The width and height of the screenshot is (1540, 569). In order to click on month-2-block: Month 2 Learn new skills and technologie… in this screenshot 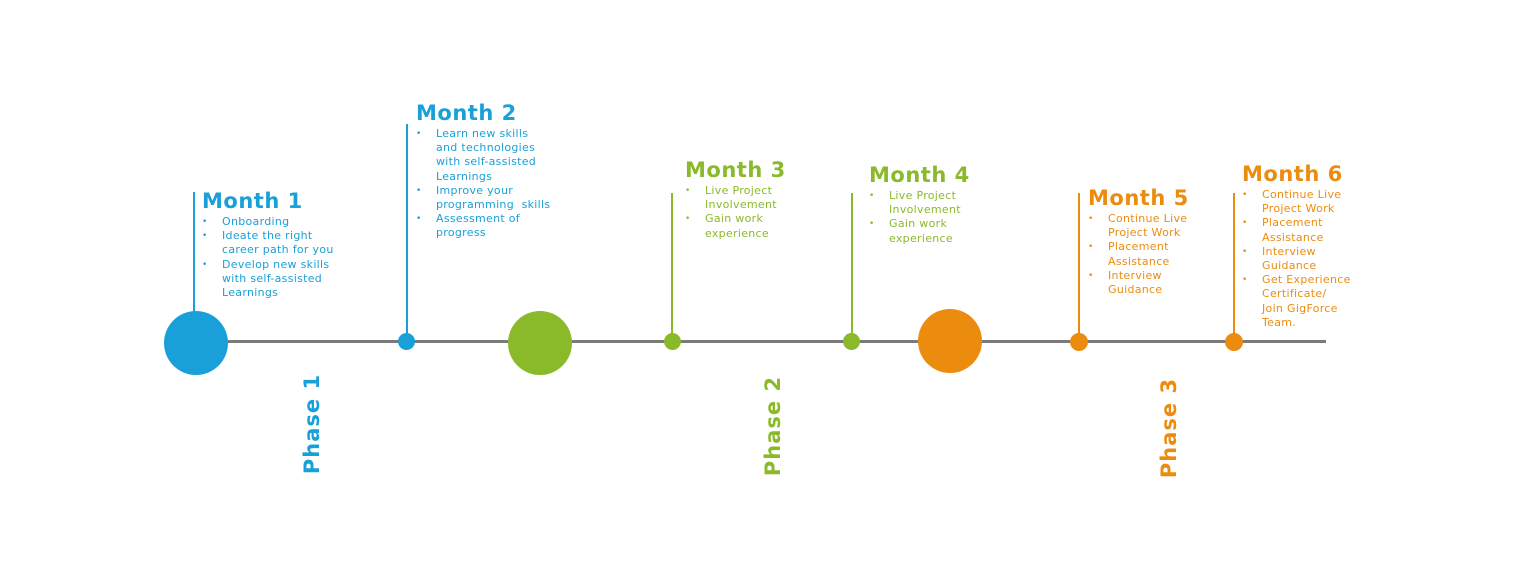, I will do `click(483, 171)`.